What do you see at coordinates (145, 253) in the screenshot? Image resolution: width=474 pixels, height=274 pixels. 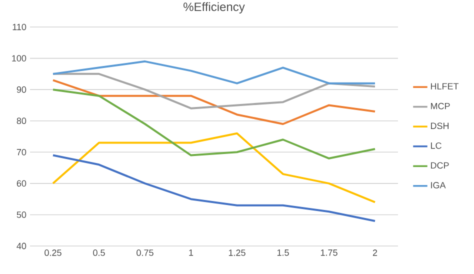 I see `x-tick-label: 0.75` at bounding box center [145, 253].